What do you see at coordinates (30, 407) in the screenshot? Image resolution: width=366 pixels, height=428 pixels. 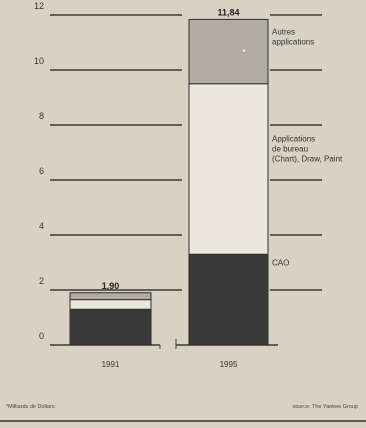 I see `footnote-units: *Milliards de Dollars` at bounding box center [30, 407].